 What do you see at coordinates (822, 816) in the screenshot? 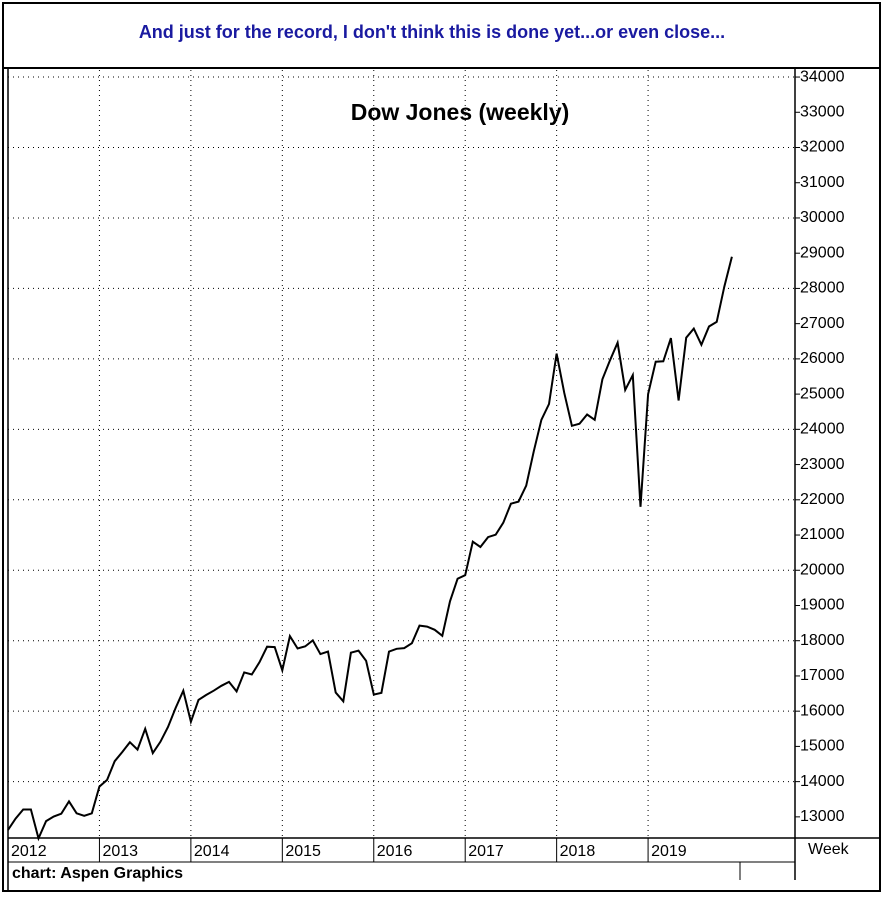
I see `y-tick-label: 13000` at bounding box center [822, 816].